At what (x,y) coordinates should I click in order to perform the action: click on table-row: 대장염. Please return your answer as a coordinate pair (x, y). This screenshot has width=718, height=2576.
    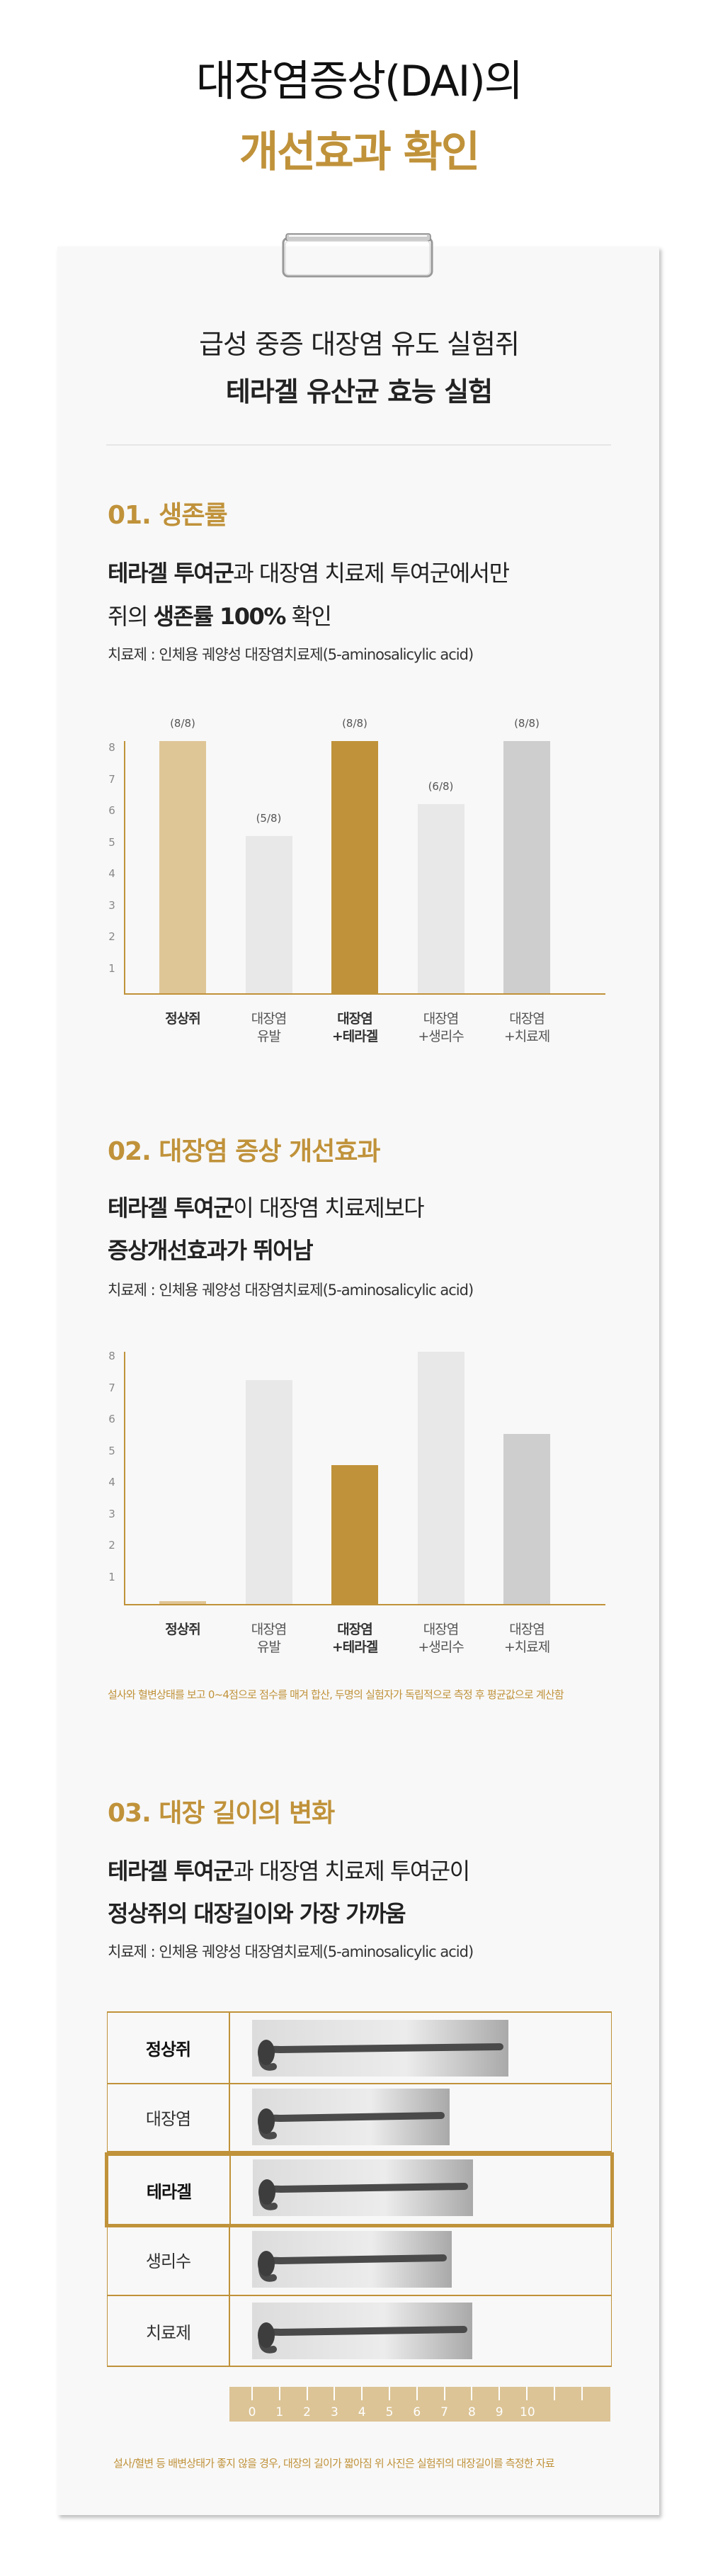
    Looking at the image, I should click on (359, 2117).